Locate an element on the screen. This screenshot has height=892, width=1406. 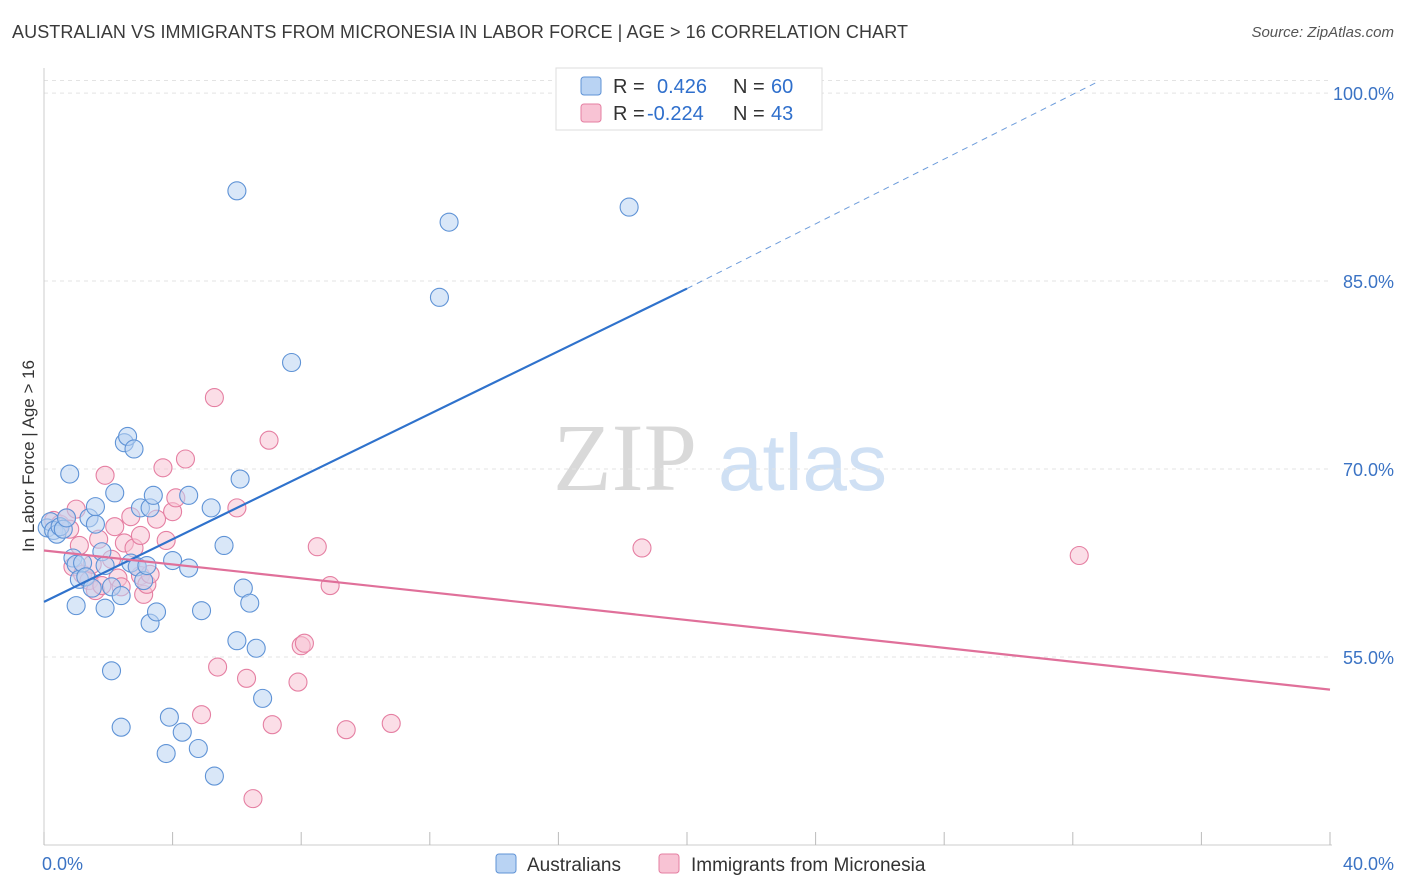
y-tick-label-100: 100.0% is located at coordinates (1363, 94).